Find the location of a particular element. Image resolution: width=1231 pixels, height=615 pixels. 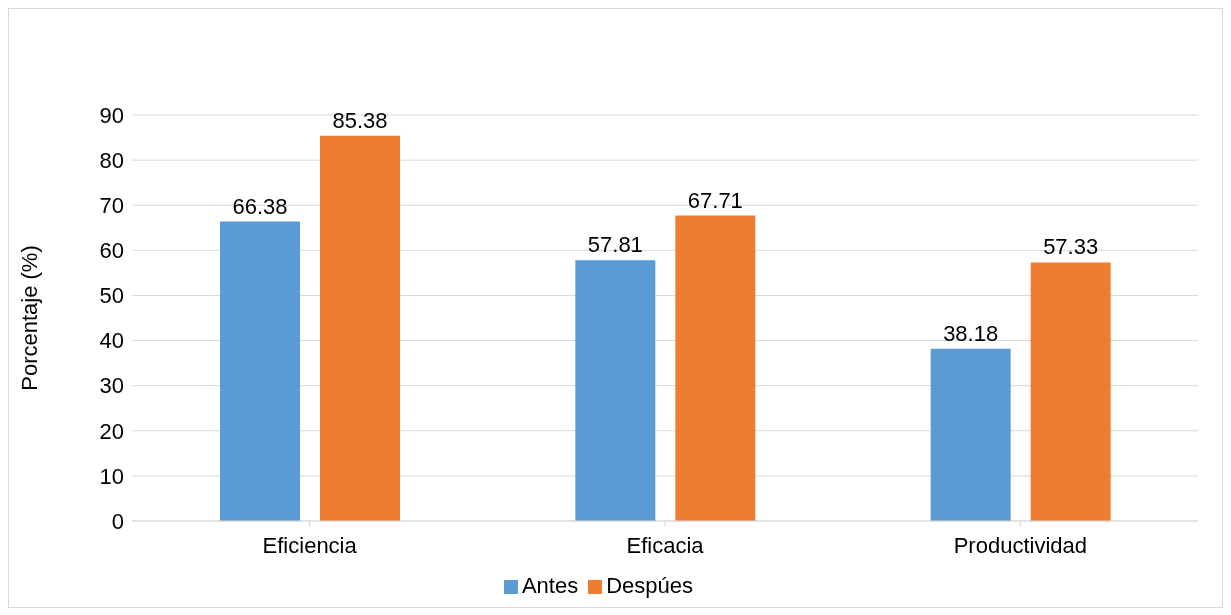

data-label: 85.38 is located at coordinates (360, 120).